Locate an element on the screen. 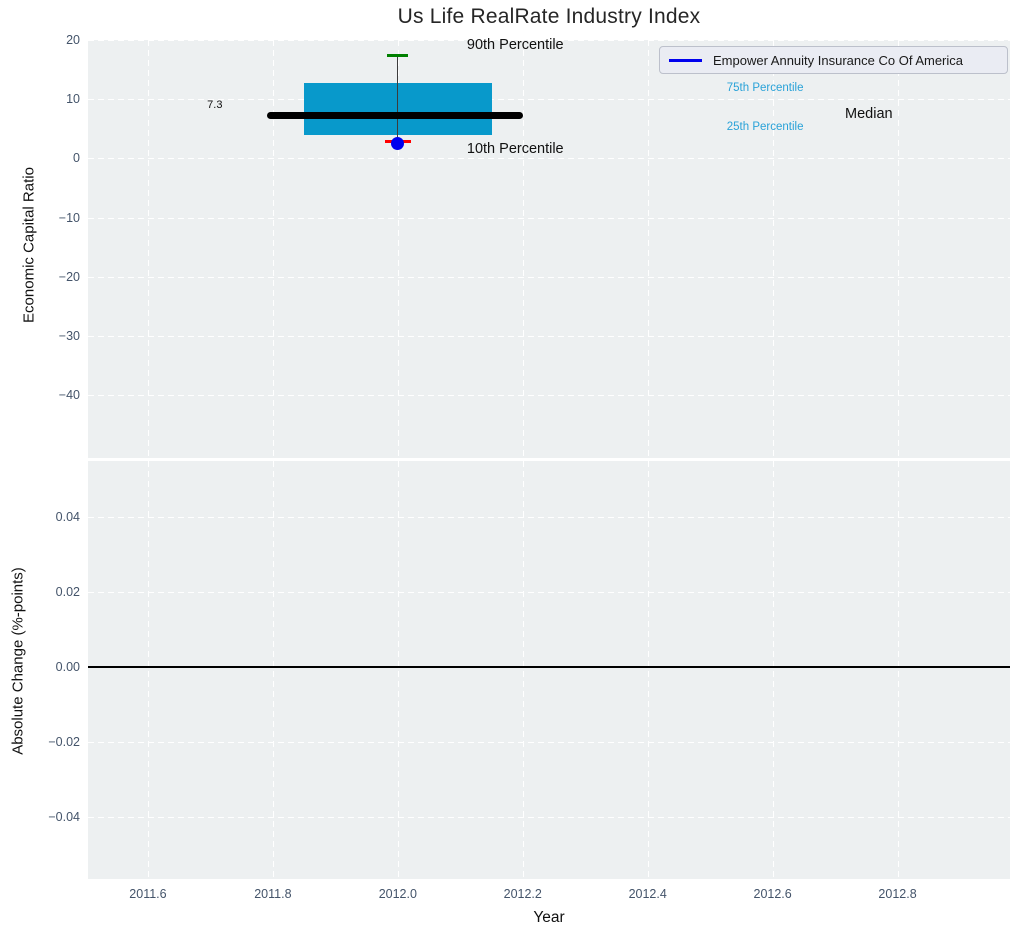 Image resolution: width=1025 pixels, height=940 pixels. bottom-y-tick-label: 0.00 is located at coordinates (67, 666).